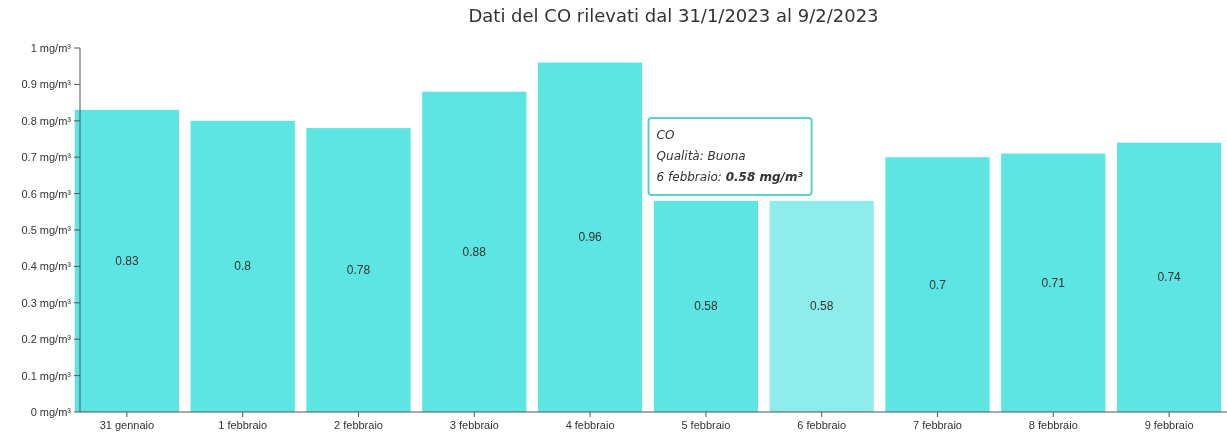 The height and width of the screenshot is (435, 1227). What do you see at coordinates (243, 425) in the screenshot?
I see `x-tick-label: 1 febbraio` at bounding box center [243, 425].